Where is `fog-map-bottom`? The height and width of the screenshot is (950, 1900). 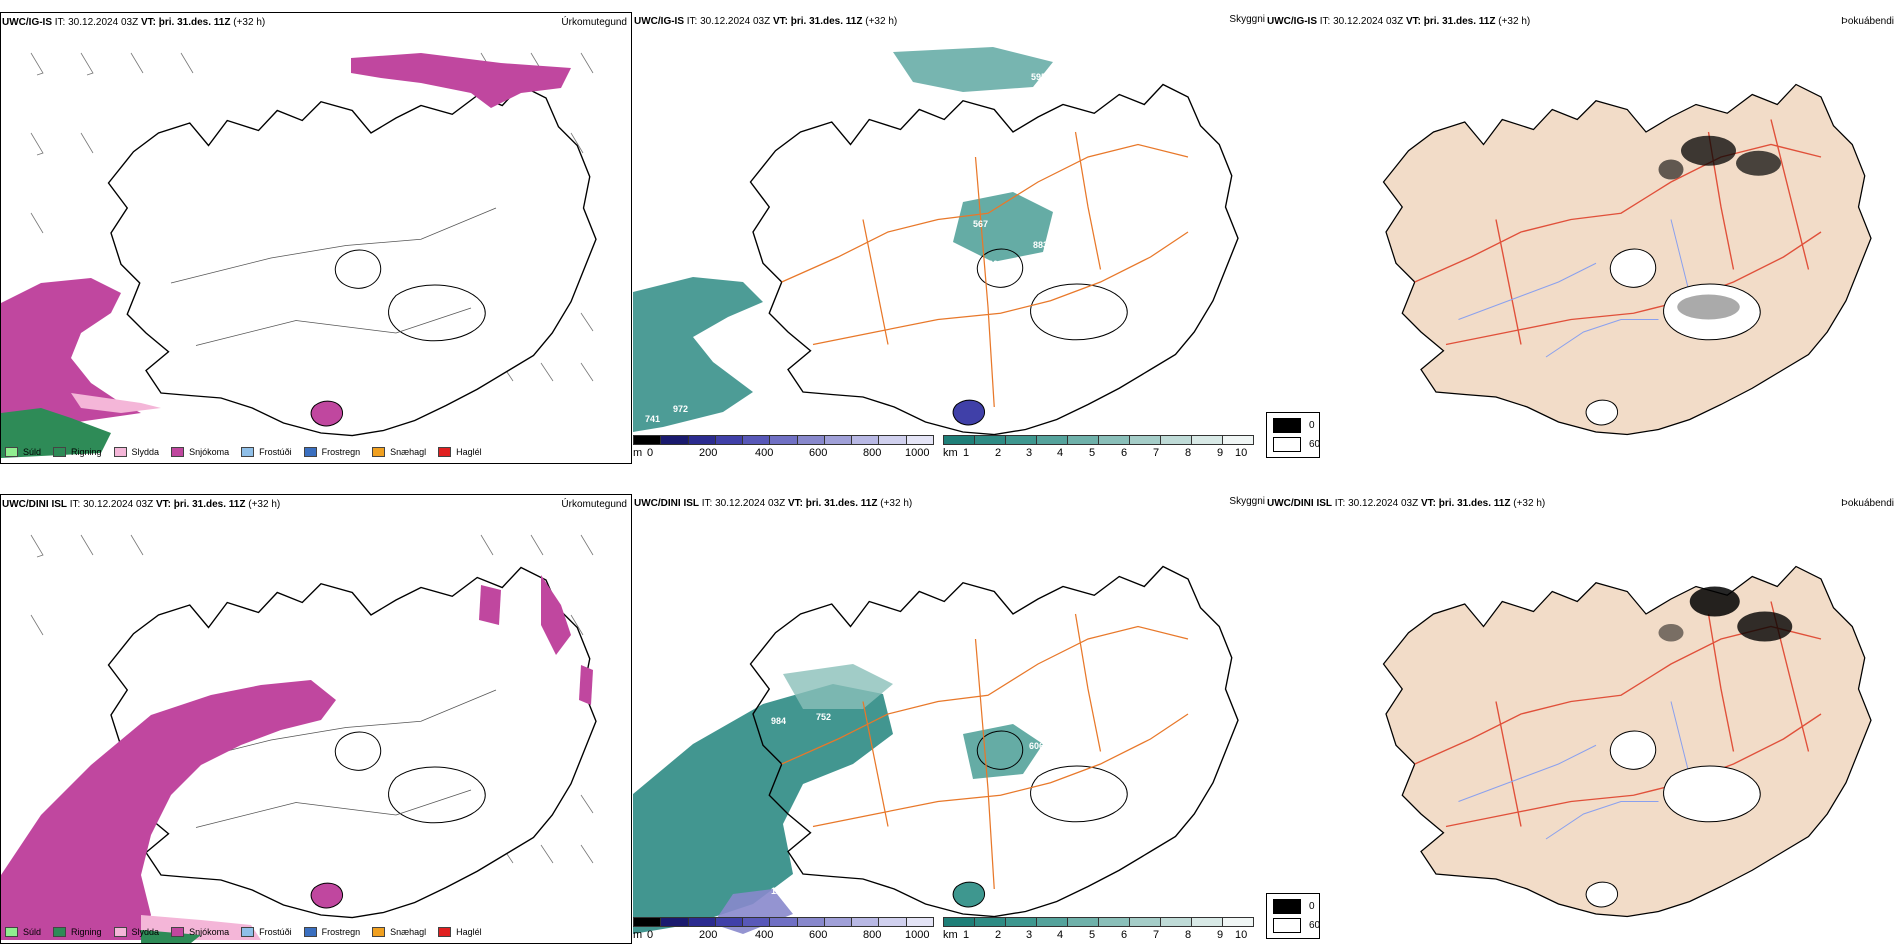
fog-map-bottom is located at coordinates (1627, 741).